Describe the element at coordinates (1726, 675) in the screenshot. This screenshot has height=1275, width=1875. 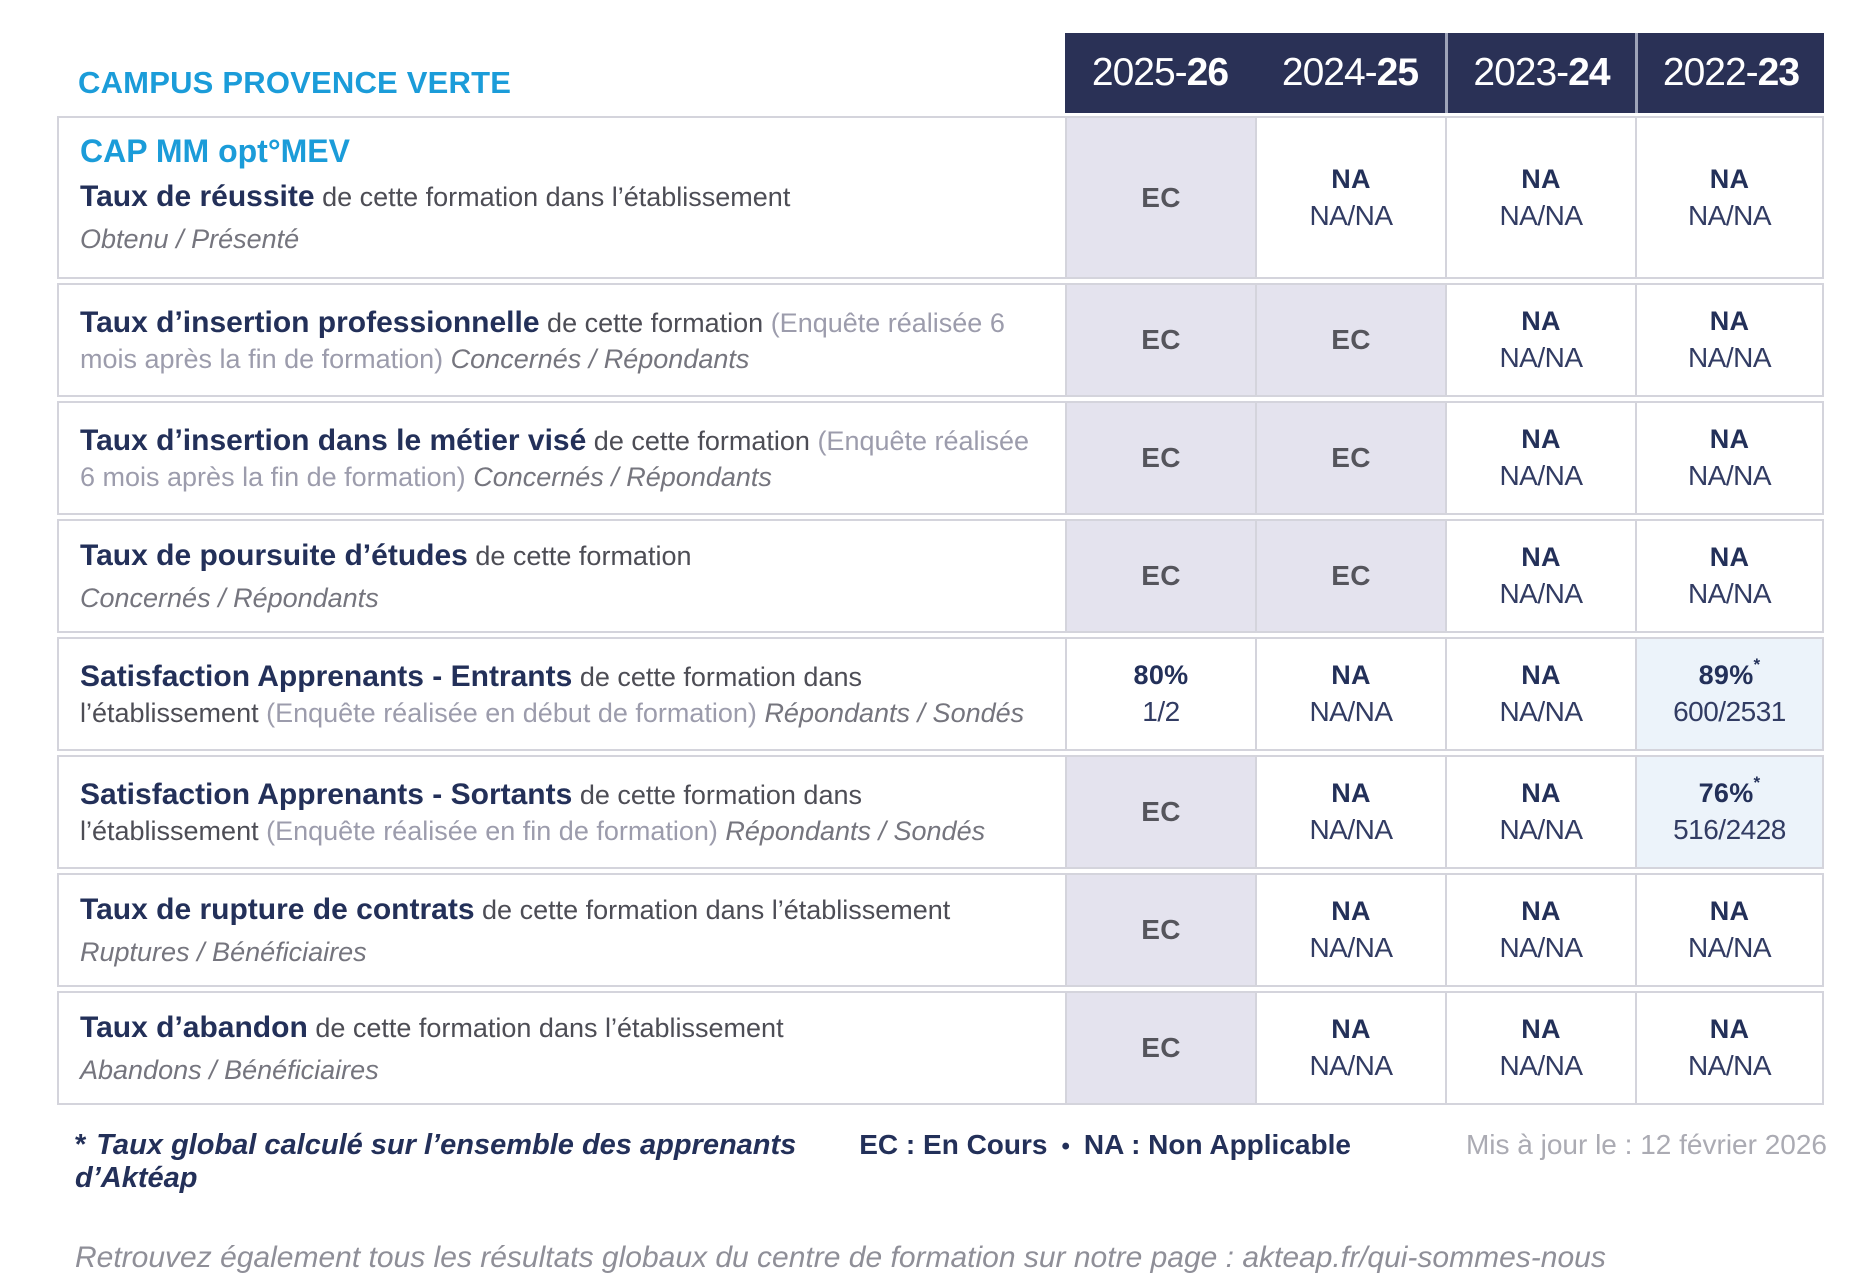
I see `value-percent: 89%` at that location.